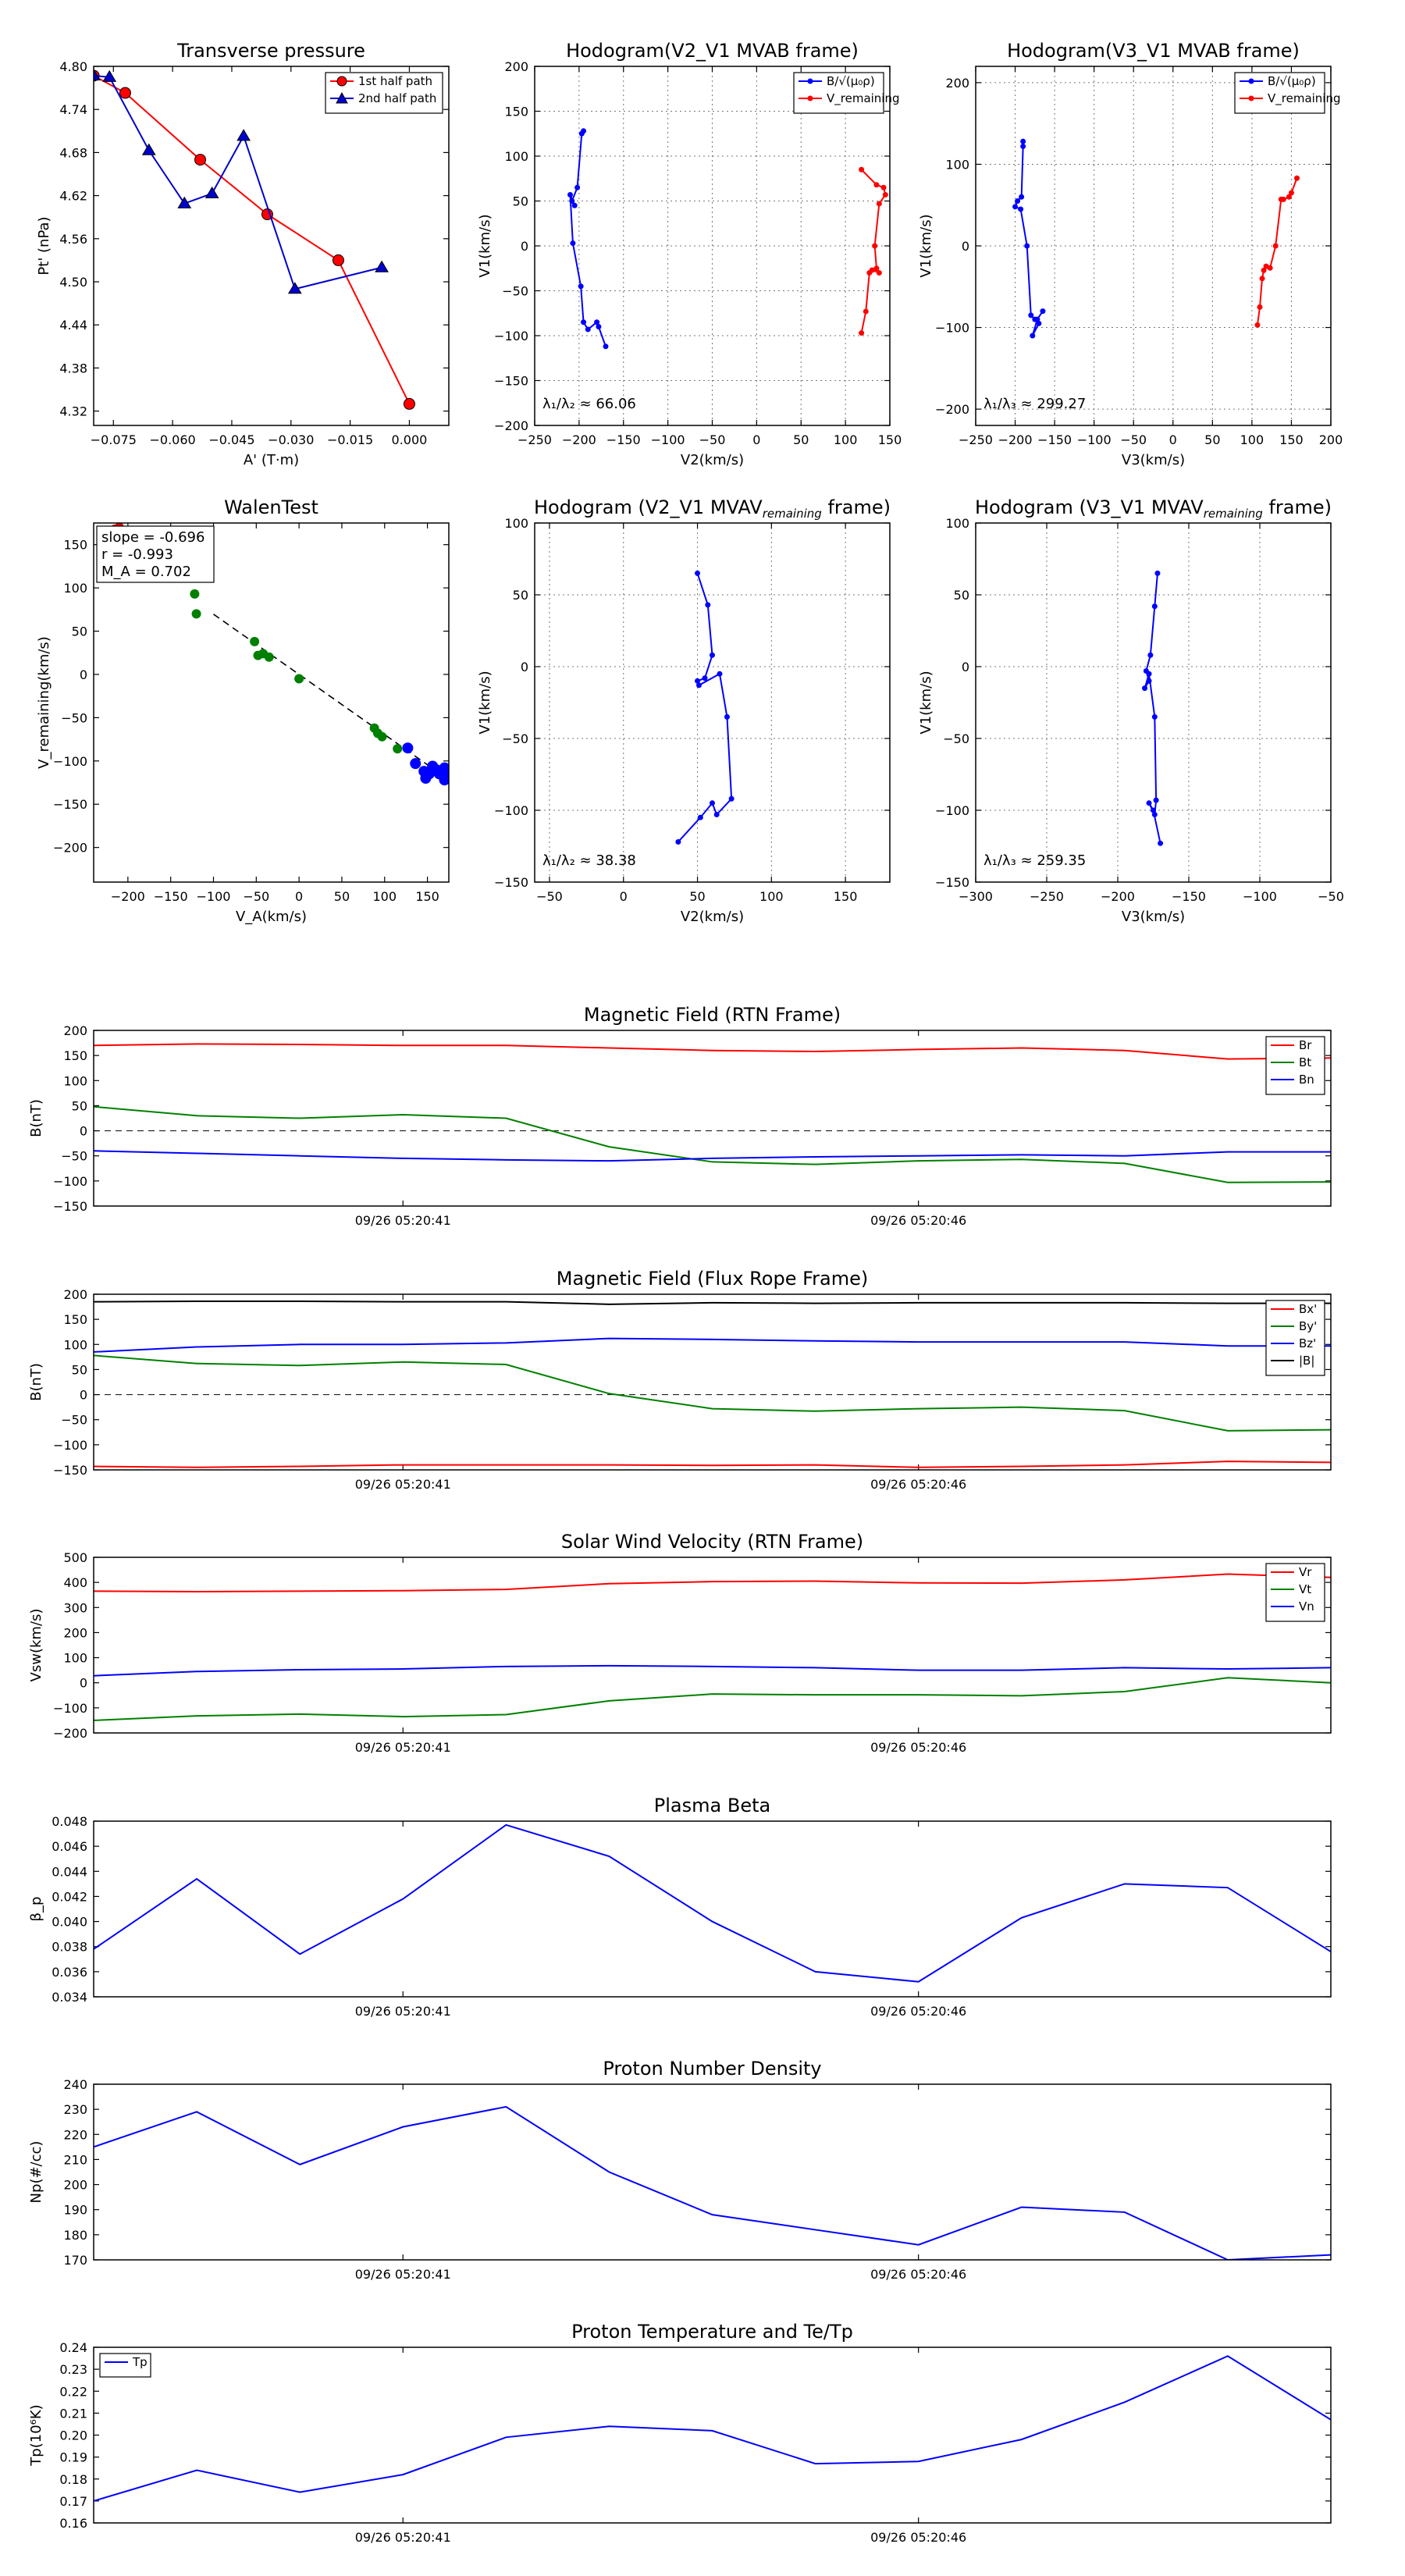 Image resolution: width=1405 pixels, height=2576 pixels. What do you see at coordinates (713, 917) in the screenshot?
I see `x-axis-label: V2(km/s)` at bounding box center [713, 917].